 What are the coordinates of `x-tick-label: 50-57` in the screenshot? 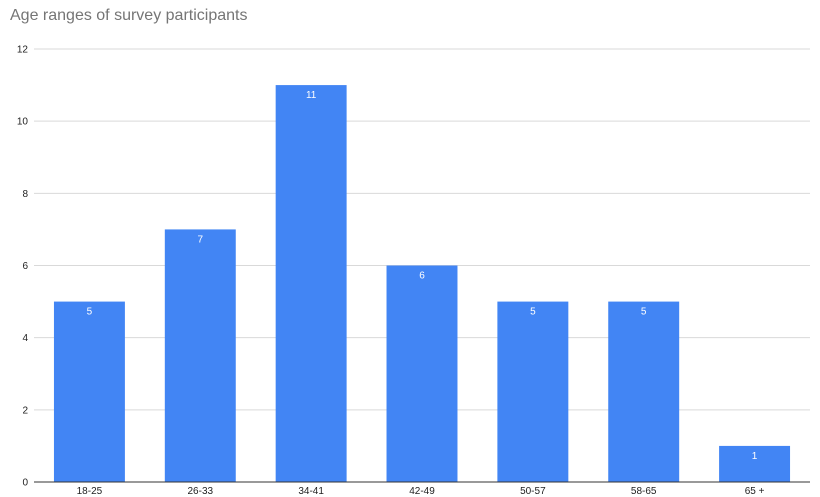 It's located at (533, 491).